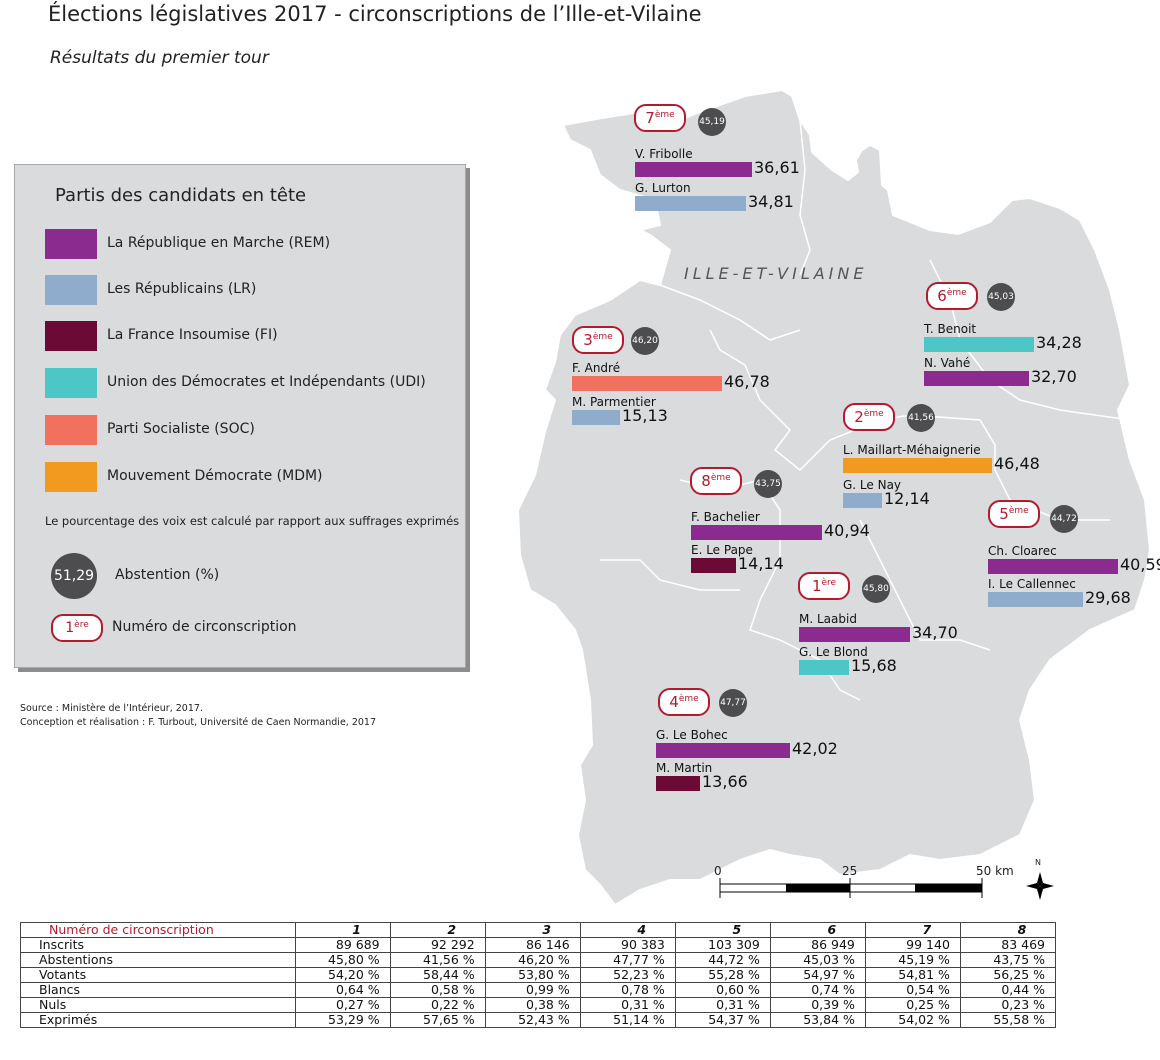 The height and width of the screenshot is (1060, 1160). I want to click on legend-abstention-label: Abstention (%), so click(167, 575).